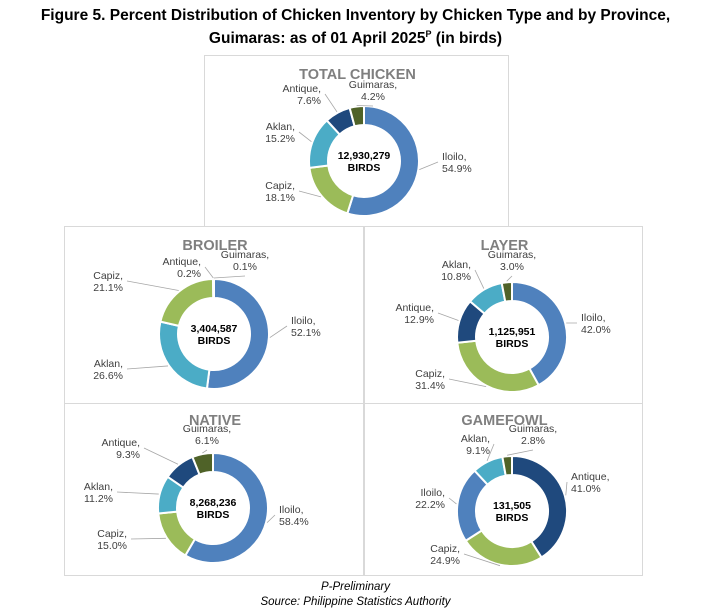 The width and height of the screenshot is (711, 616). I want to click on data-label-aklan: Aklan, 10.8%, so click(456, 271).